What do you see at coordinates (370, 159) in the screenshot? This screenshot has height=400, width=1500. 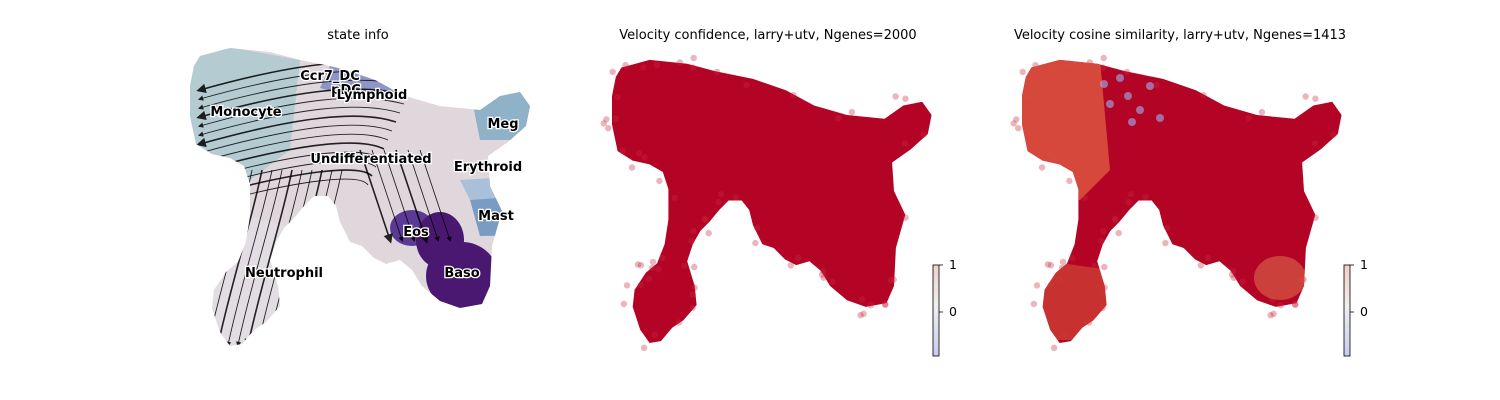 I see `state-label-undifferentiated: Undifferentiated` at bounding box center [370, 159].